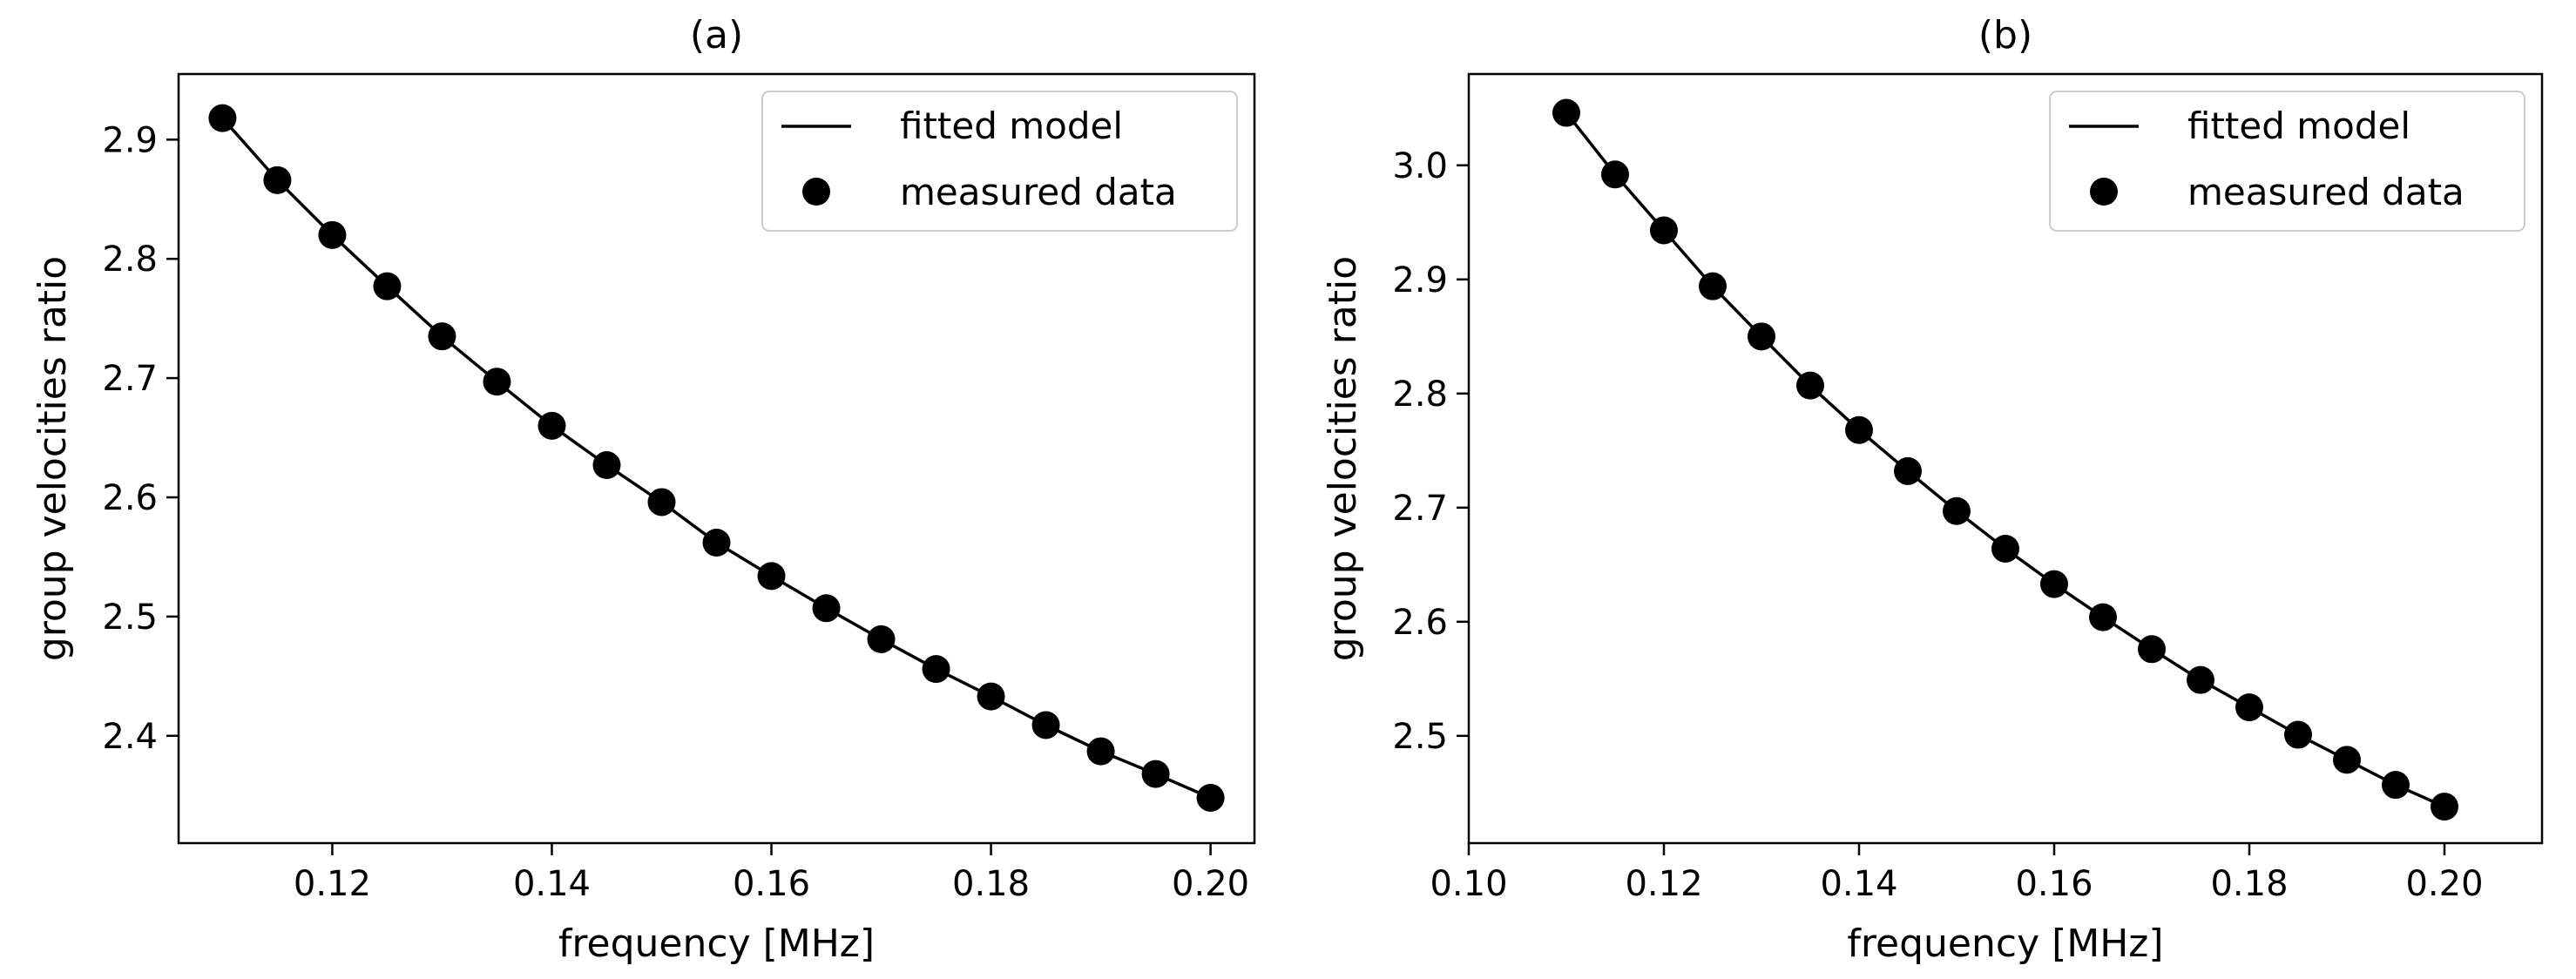  I want to click on chart-title: (a), so click(716, 35).